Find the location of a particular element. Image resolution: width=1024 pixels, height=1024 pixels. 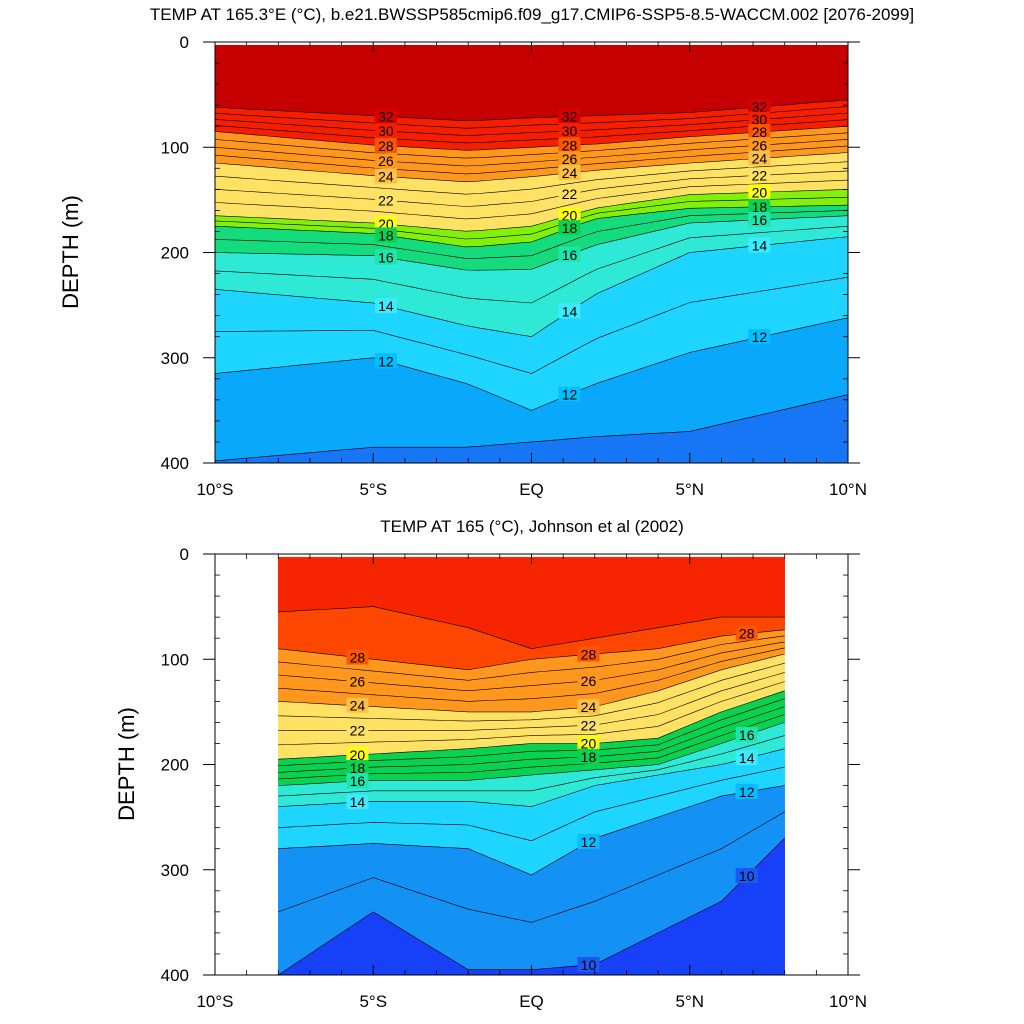

panel-2-y-axis-label: DEPTH (m) is located at coordinates (126, 764).